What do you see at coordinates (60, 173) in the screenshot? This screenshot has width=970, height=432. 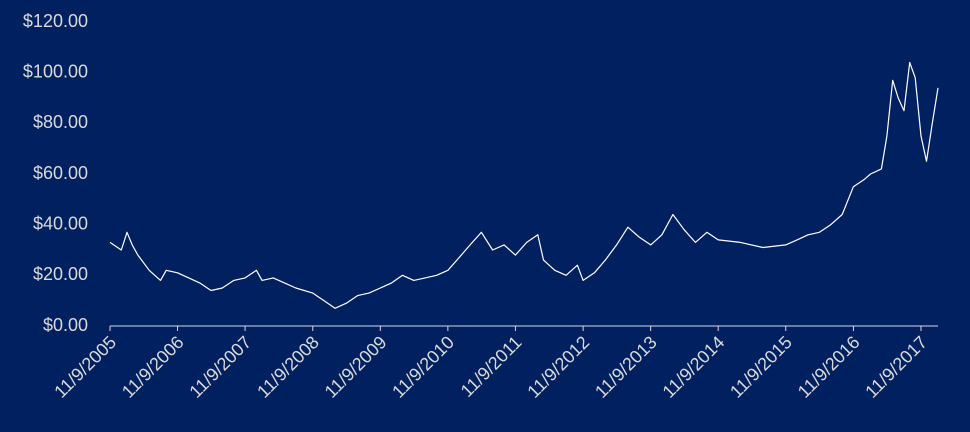 I see `y-tick-label: $60.00` at bounding box center [60, 173].